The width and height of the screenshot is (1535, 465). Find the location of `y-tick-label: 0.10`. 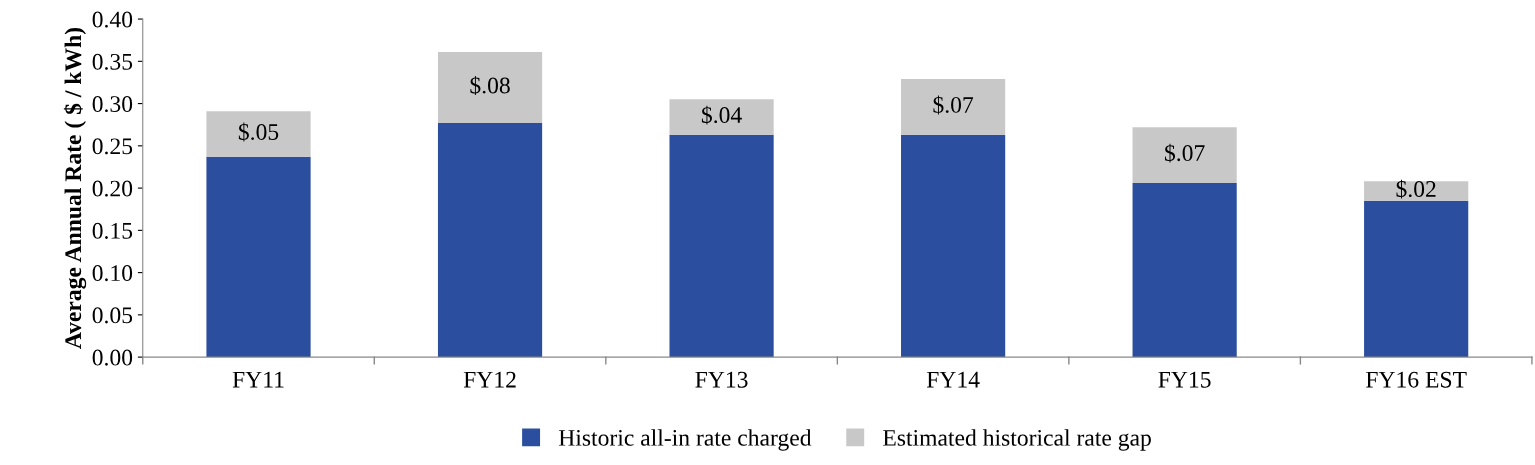

y-tick-label: 0.10 is located at coordinates (112, 273).